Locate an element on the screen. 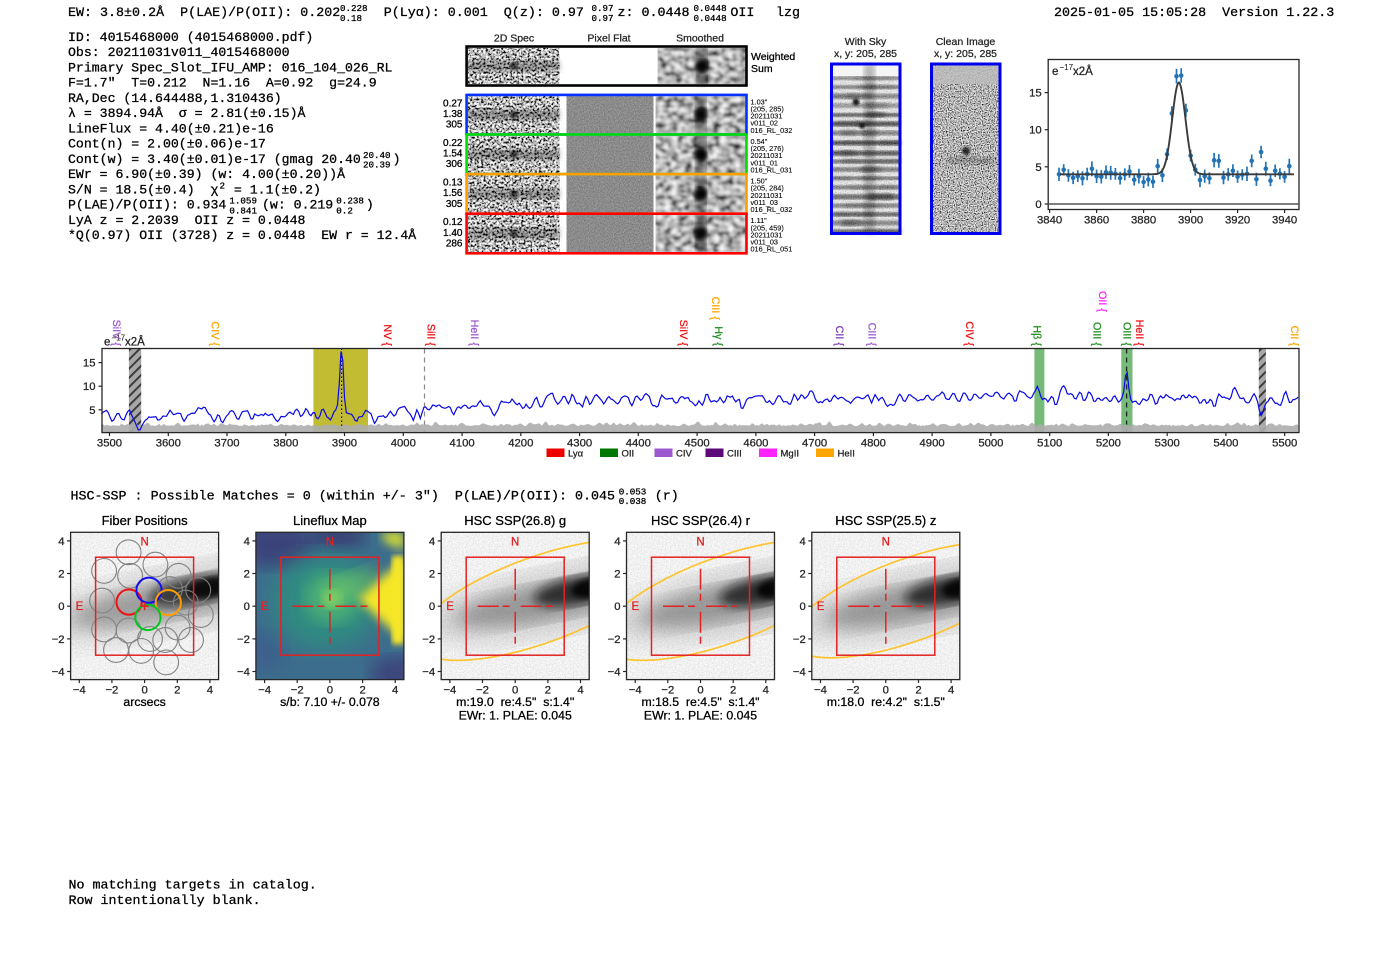 The image size is (1400, 953). svg-text: 0.18 is located at coordinates (351, 18).